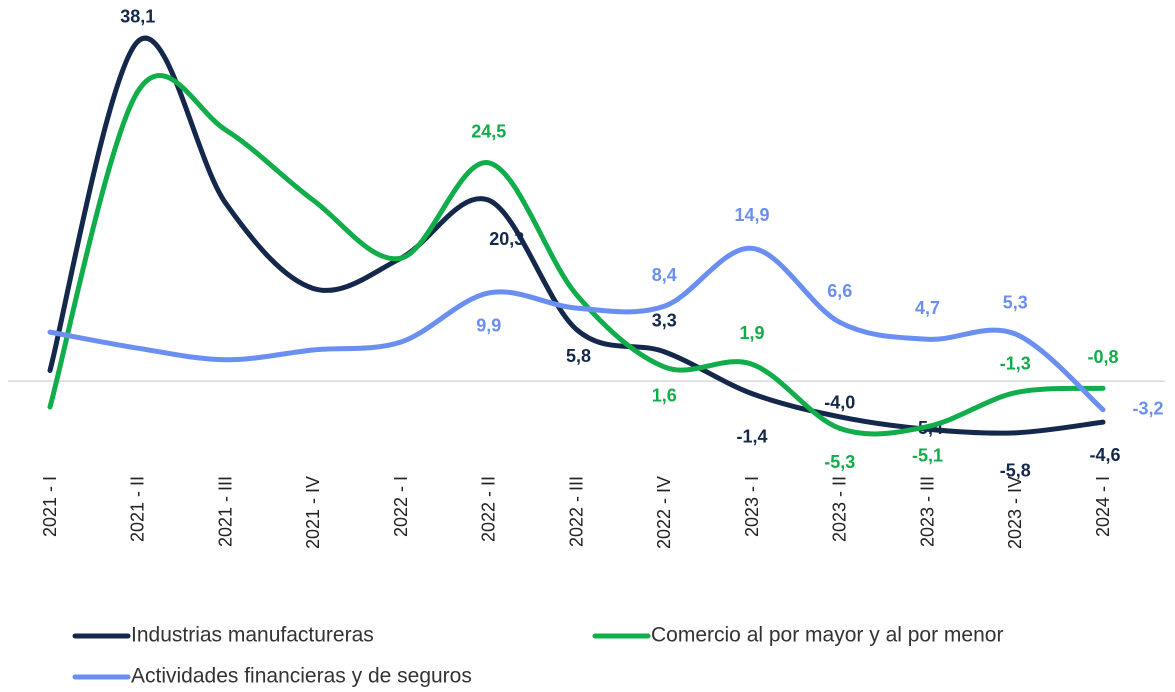 The width and height of the screenshot is (1175, 692). What do you see at coordinates (751, 436) in the screenshot?
I see `data-label: -1,4` at bounding box center [751, 436].